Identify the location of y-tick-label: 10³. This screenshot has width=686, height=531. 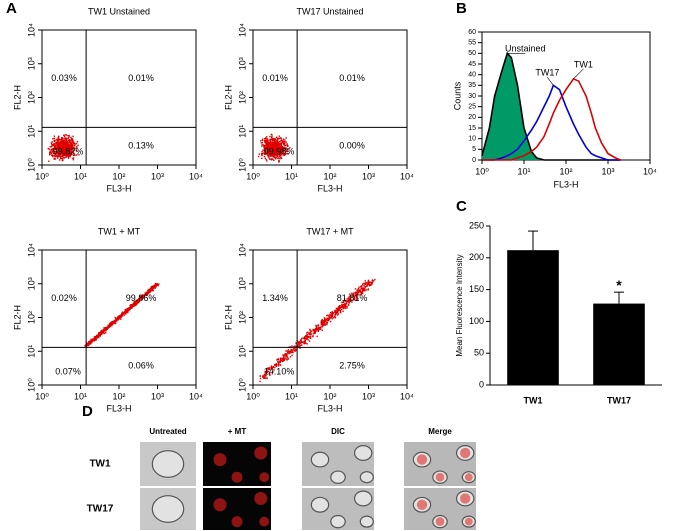
(31, 63).